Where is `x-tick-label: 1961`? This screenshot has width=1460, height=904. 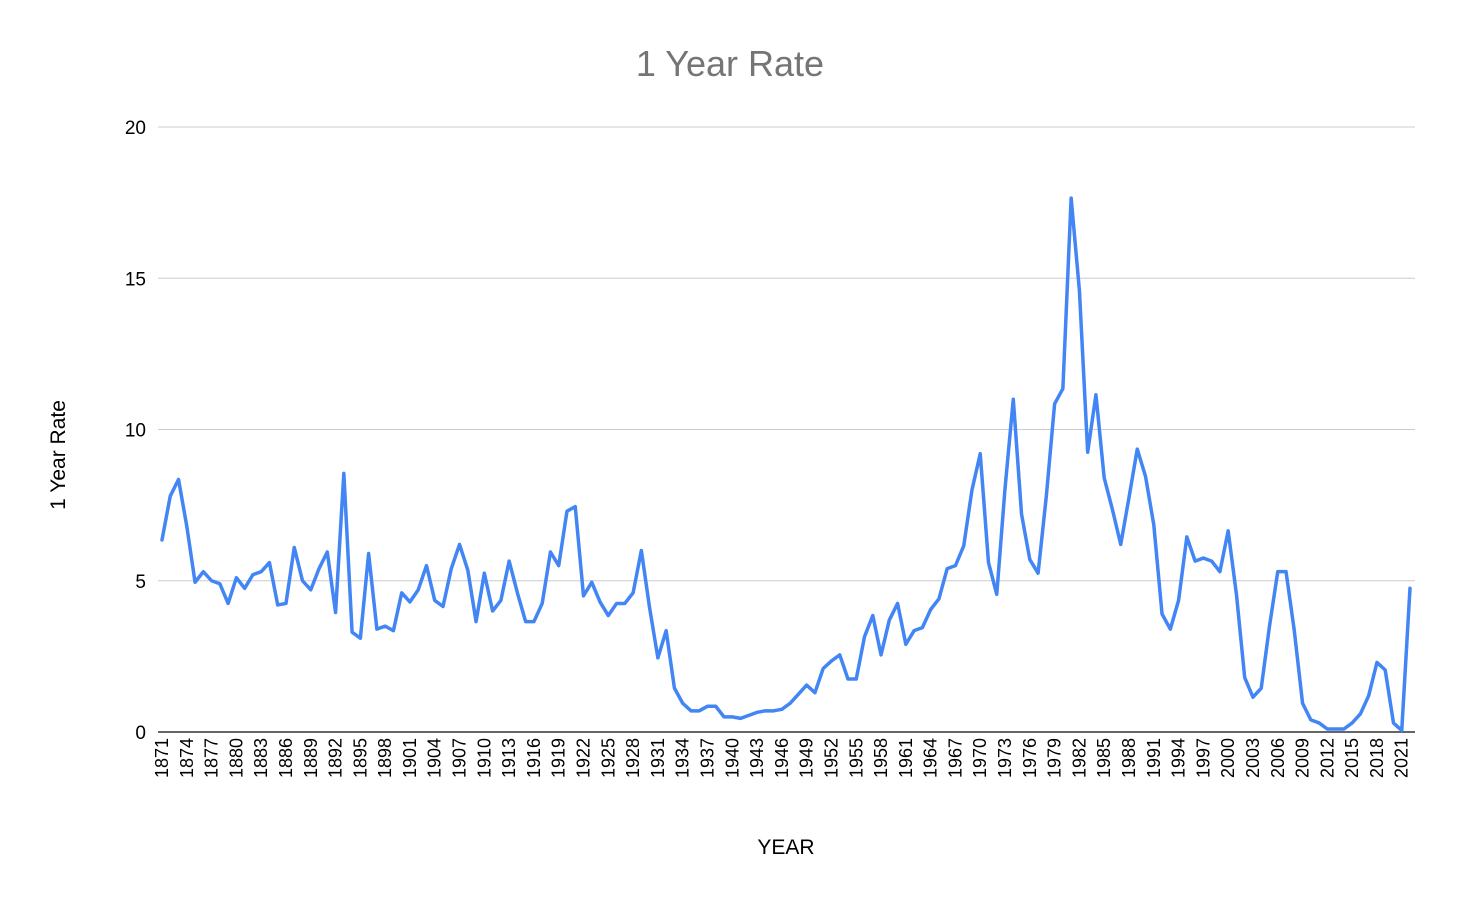
x-tick-label: 1961 is located at coordinates (906, 758).